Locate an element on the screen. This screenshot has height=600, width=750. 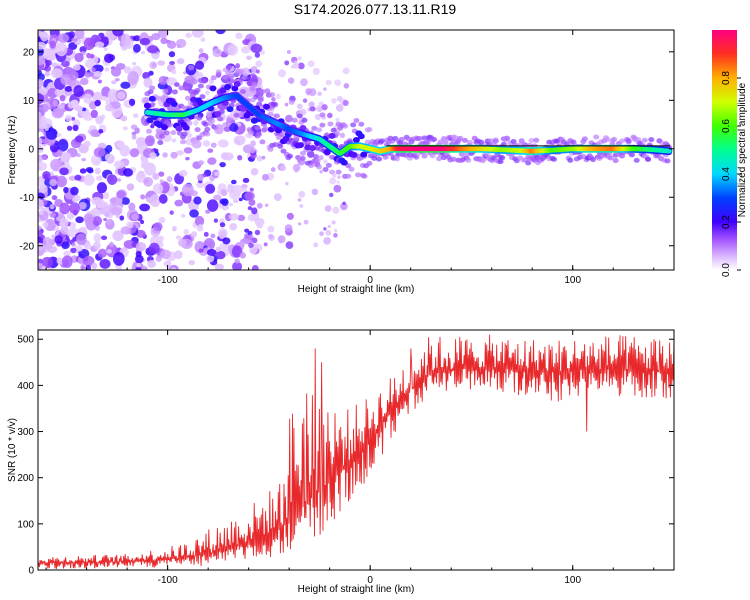
ridge-core is located at coordinates (669, 151).